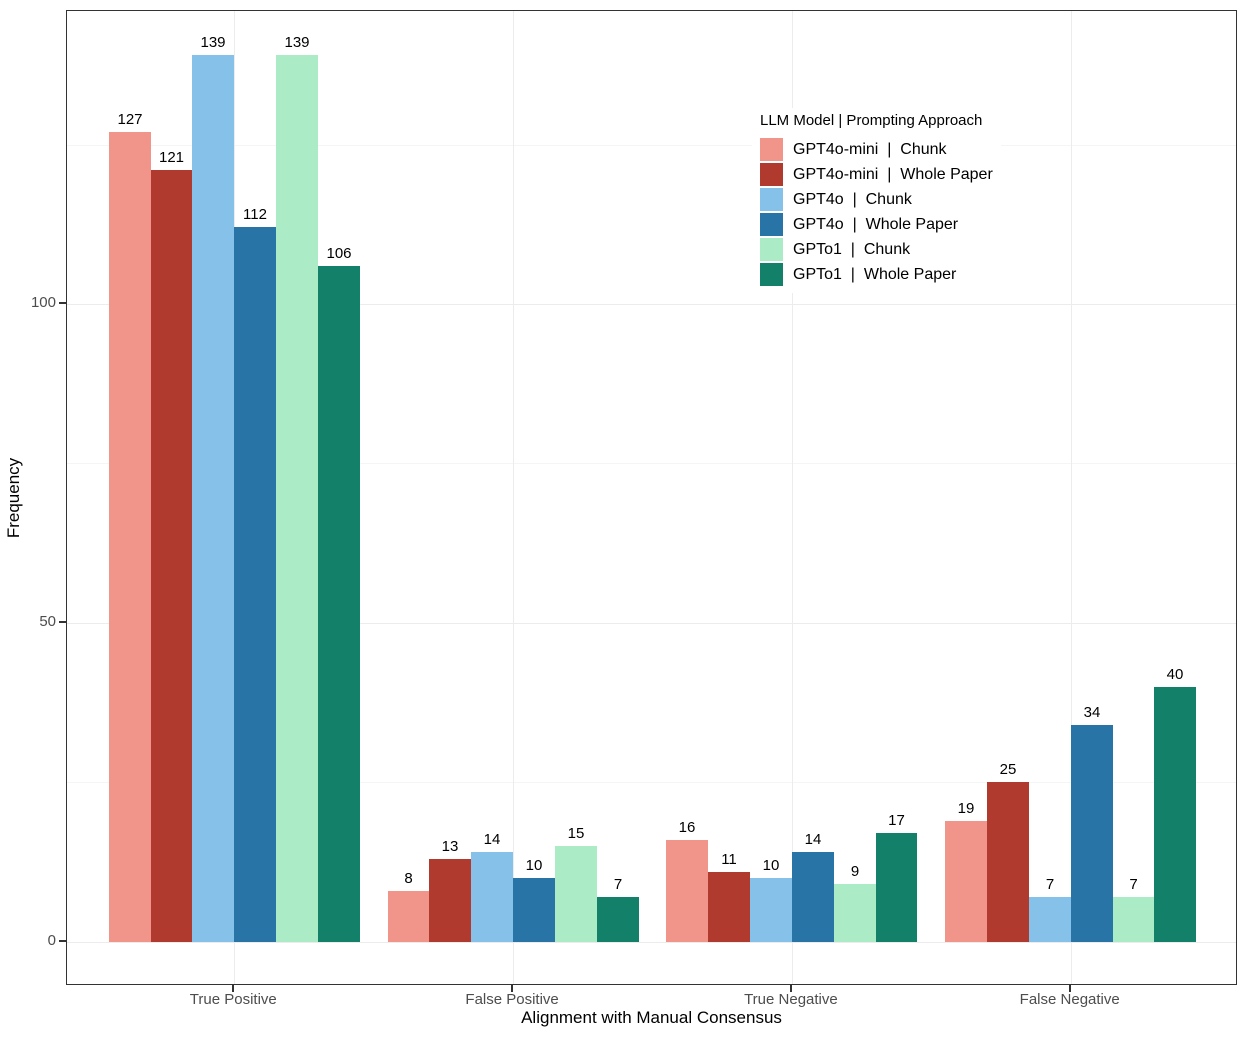  What do you see at coordinates (339, 253) in the screenshot?
I see `bar-value-label: 106` at bounding box center [339, 253].